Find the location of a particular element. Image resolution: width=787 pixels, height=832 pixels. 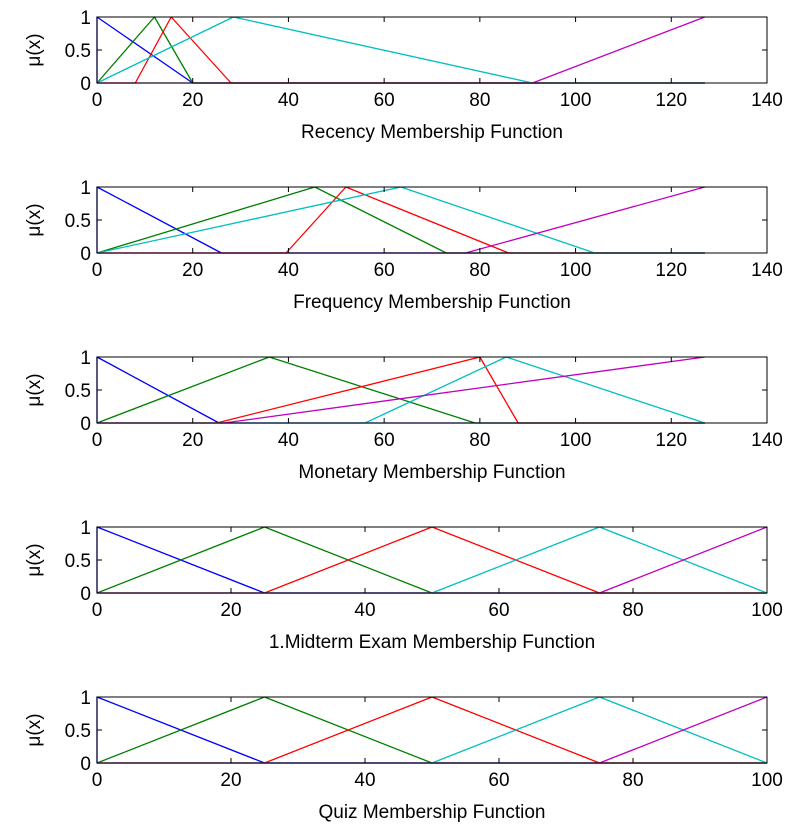

x-axis-title: Recency Membership Function is located at coordinates (432, 132).